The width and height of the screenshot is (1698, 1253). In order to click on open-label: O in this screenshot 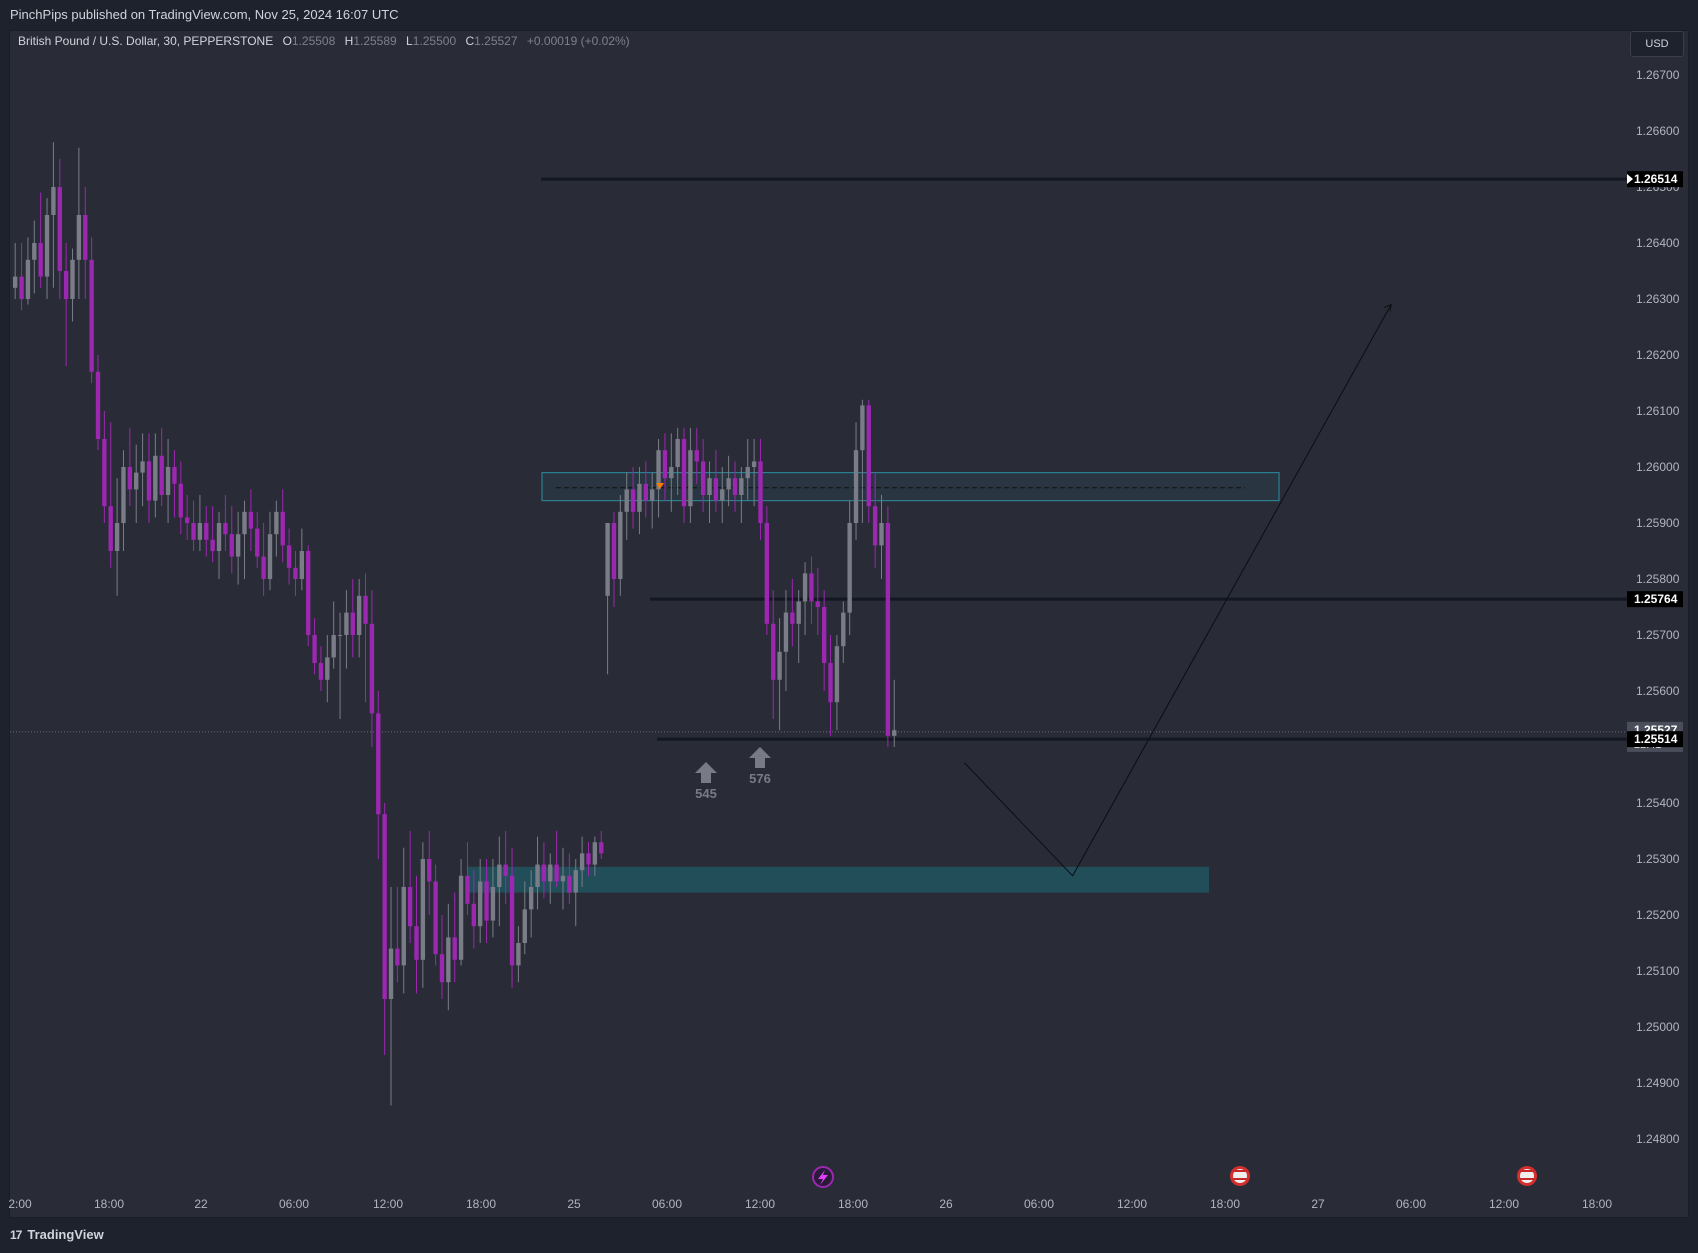, I will do `click(287, 41)`.